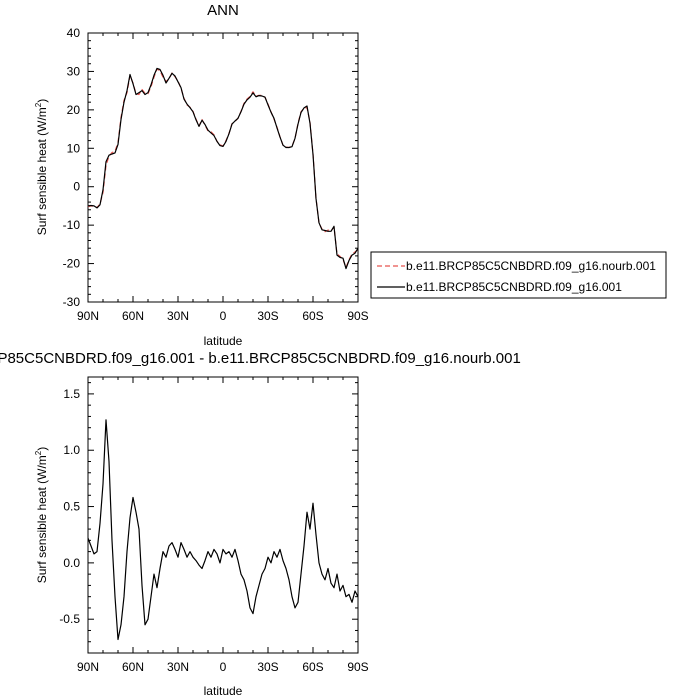  Describe the element at coordinates (38, 104) in the screenshot. I see `top-y-axis-label-sup: 2` at that location.